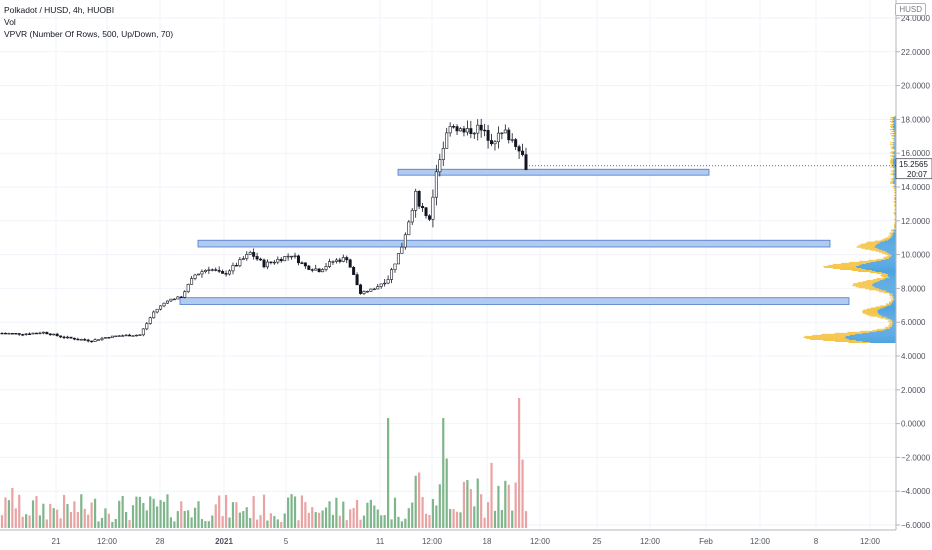 The image size is (932, 550). Describe the element at coordinates (160, 541) in the screenshot. I see `x-tick-label: 28` at that location.